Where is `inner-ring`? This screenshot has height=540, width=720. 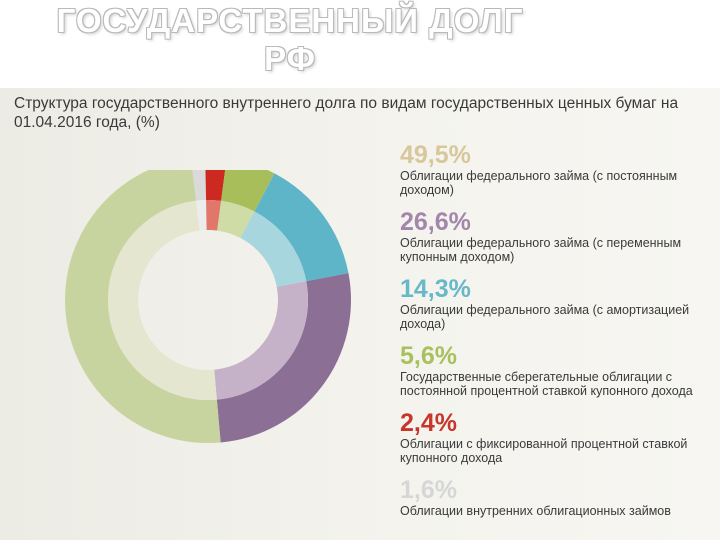 inner-ring is located at coordinates (208, 300).